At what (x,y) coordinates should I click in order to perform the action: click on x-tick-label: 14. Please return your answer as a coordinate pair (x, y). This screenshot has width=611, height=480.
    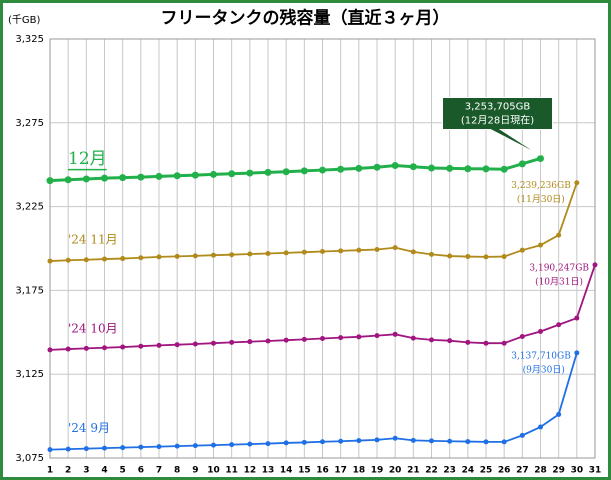
    Looking at the image, I should click on (286, 471).